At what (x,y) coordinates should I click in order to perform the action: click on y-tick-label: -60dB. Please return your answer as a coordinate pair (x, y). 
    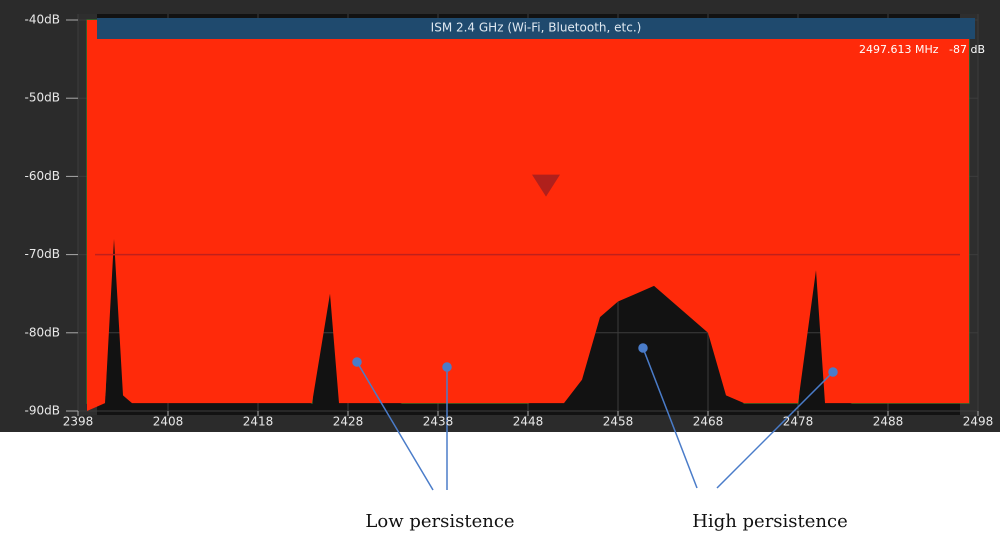
    Looking at the image, I should click on (42, 176).